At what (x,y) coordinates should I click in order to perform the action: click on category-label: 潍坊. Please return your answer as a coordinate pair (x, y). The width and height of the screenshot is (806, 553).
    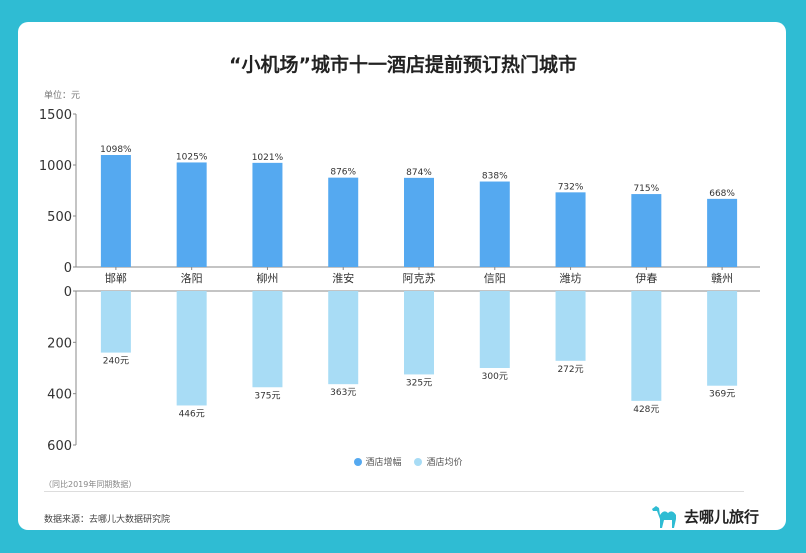
    Looking at the image, I should click on (571, 278).